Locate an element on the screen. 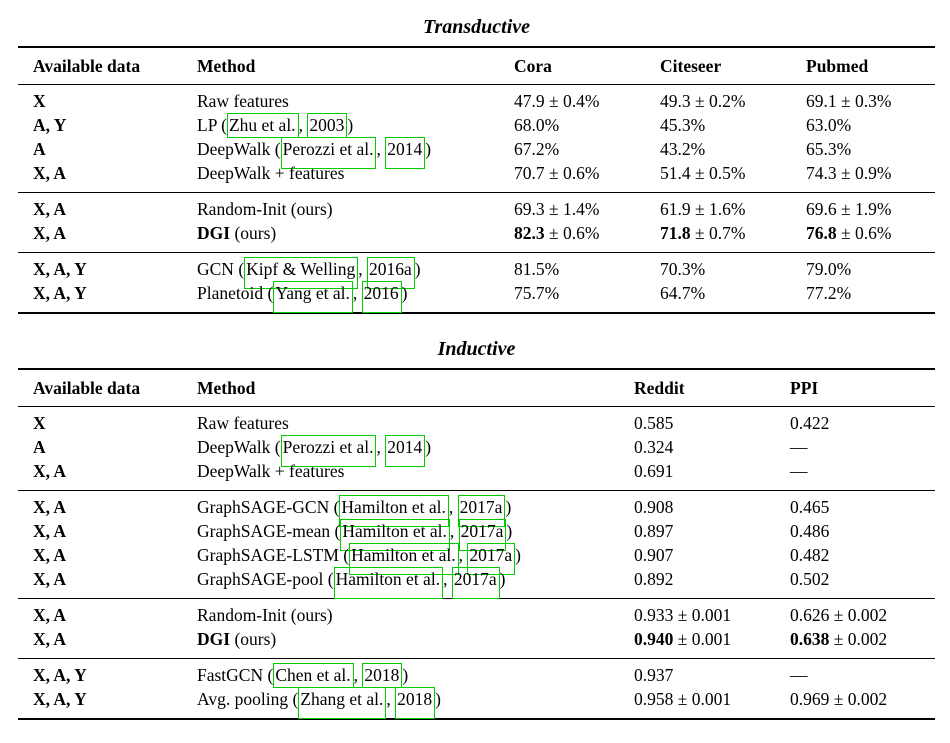 The width and height of the screenshot is (950, 743). method-cell: GraphSAGE-pool (Hamilton et al., 2017a) is located at coordinates (415, 583).